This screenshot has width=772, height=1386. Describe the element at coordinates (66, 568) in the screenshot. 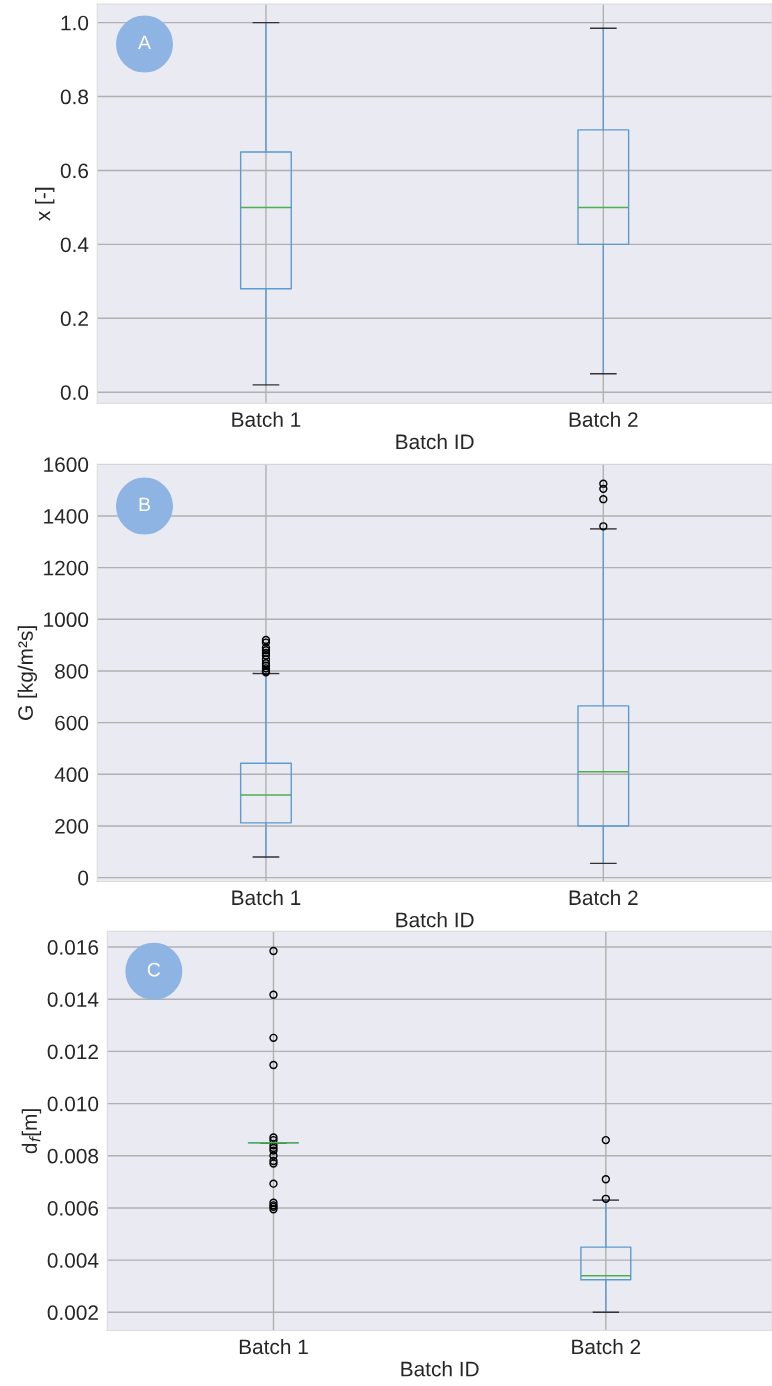

I see `y-tick-label: 1200` at that location.